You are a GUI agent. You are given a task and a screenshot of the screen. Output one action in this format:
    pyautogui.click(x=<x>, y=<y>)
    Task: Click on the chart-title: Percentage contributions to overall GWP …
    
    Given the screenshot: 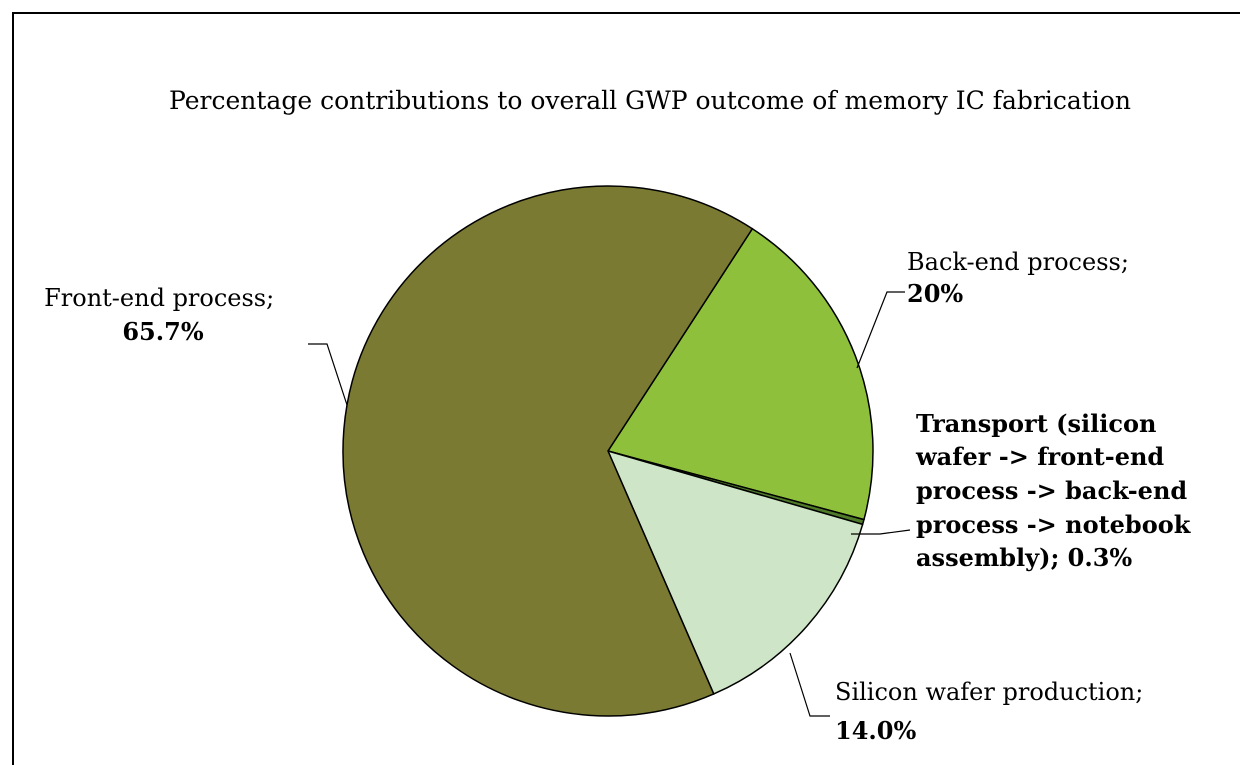 What is the action you would take?
    pyautogui.click(x=650, y=100)
    